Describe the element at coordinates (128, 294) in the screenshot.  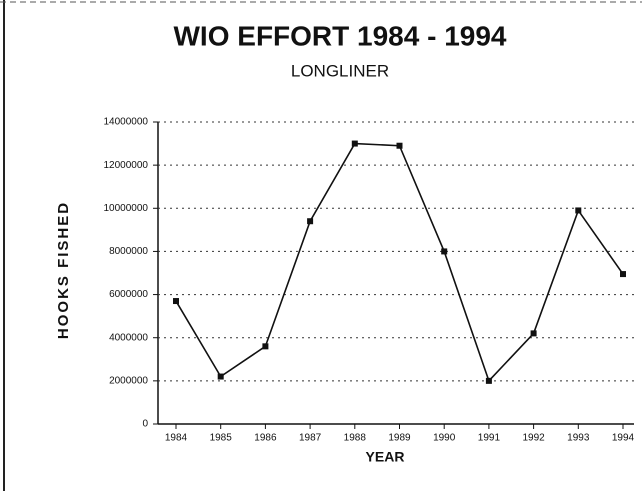
I see `y-tick-label: 6000000` at that location.